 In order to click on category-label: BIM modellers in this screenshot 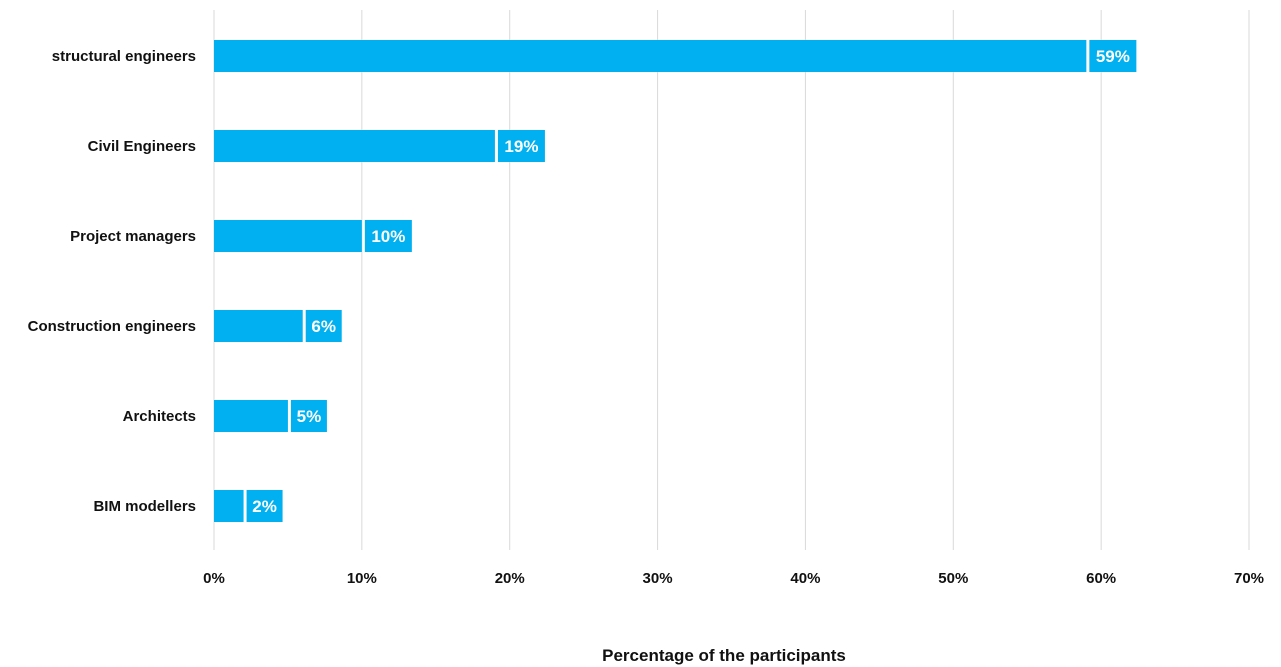, I will do `click(144, 506)`.